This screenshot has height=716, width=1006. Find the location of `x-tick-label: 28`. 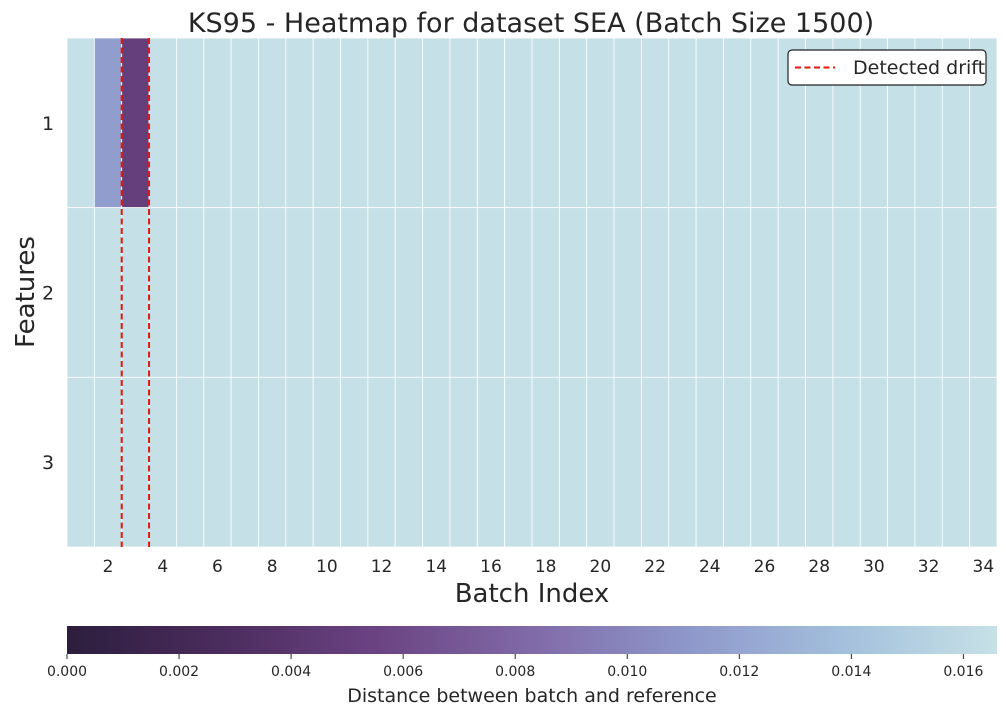

x-tick-label: 28 is located at coordinates (819, 567).